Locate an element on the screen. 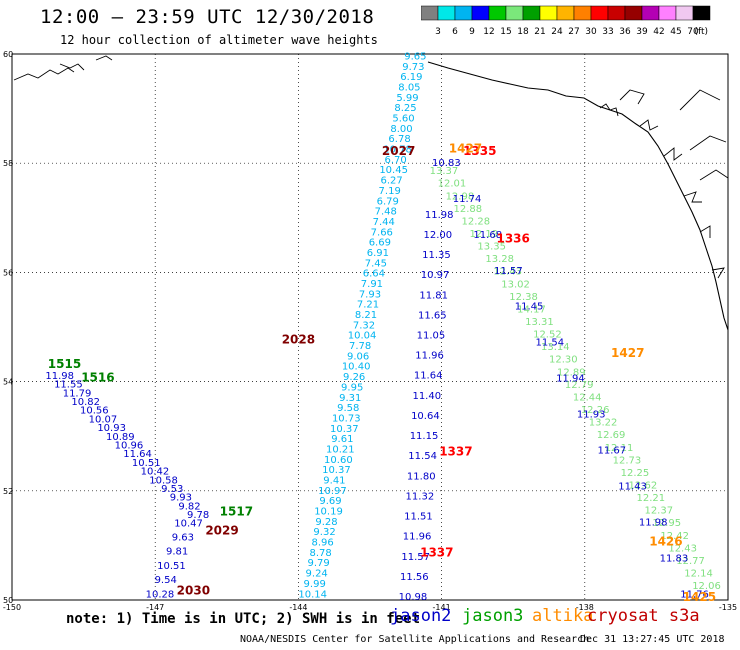 Image resolution: width=740 pixels, height=650 pixels. wave-height-value: 6.79 is located at coordinates (388, 201).